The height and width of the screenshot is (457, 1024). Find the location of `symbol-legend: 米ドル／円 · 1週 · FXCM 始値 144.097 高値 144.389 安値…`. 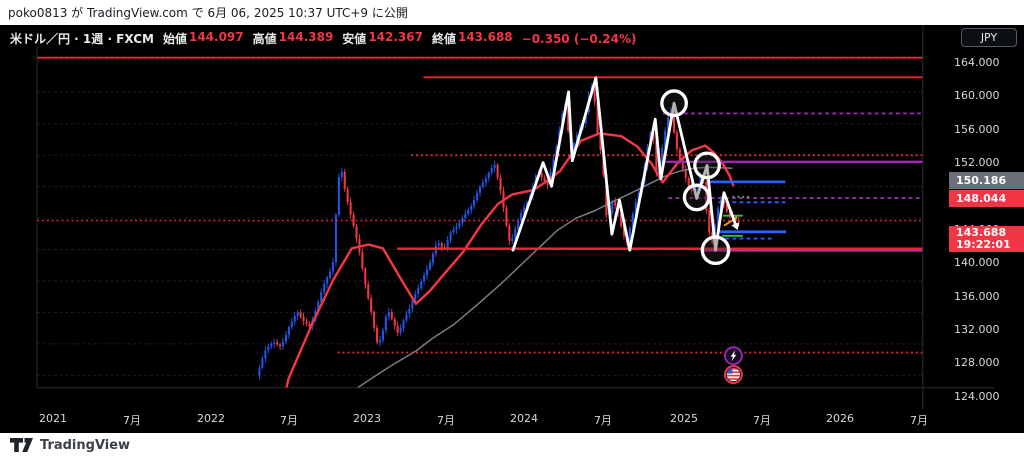

symbol-legend: 米ドル／円 · 1週 · FXCM 始値 144.097 高値 144.389 安値… is located at coordinates (323, 38).